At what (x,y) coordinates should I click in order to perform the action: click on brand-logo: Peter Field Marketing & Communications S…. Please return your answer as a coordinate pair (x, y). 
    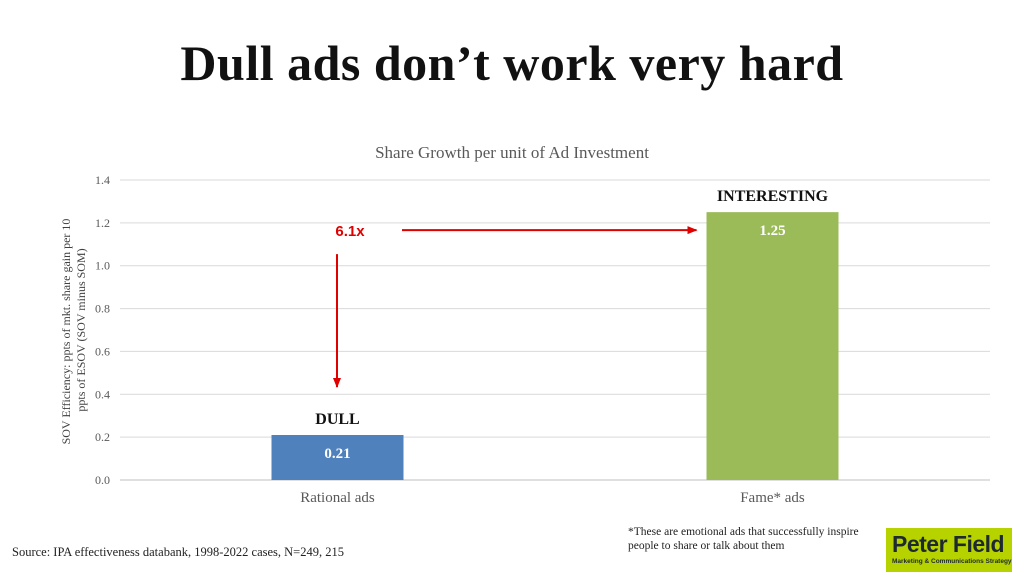
    Looking at the image, I should click on (949, 550).